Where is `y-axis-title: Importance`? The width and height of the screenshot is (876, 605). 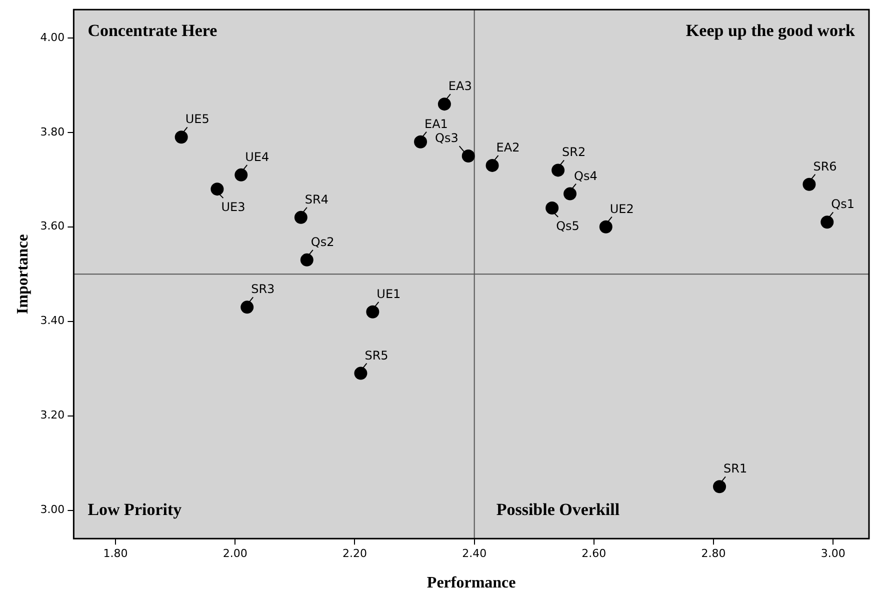
y-axis-title: Importance is located at coordinates (23, 274).